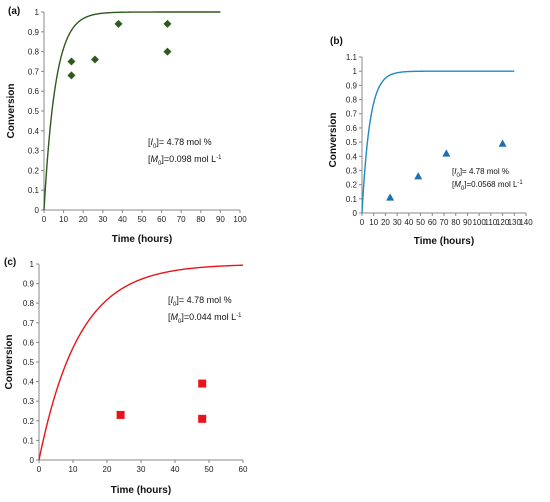 This screenshot has height=502, width=550. What do you see at coordinates (205, 318) in the screenshot?
I see `annotation-monomer: [M0]=0.044 mol L-1` at bounding box center [205, 318].